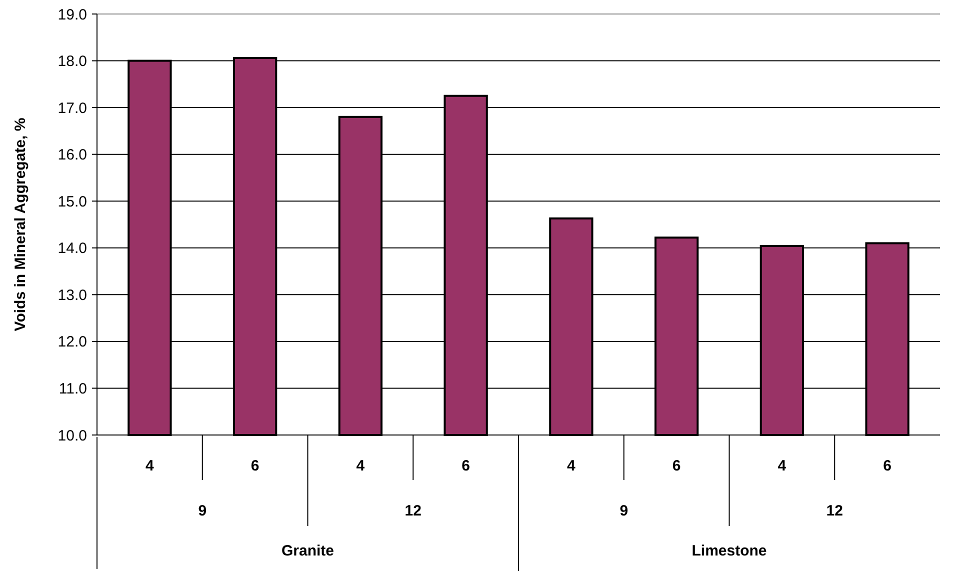  Describe the element at coordinates (72, 389) in the screenshot. I see `y-tick-label: 11.0` at that location.